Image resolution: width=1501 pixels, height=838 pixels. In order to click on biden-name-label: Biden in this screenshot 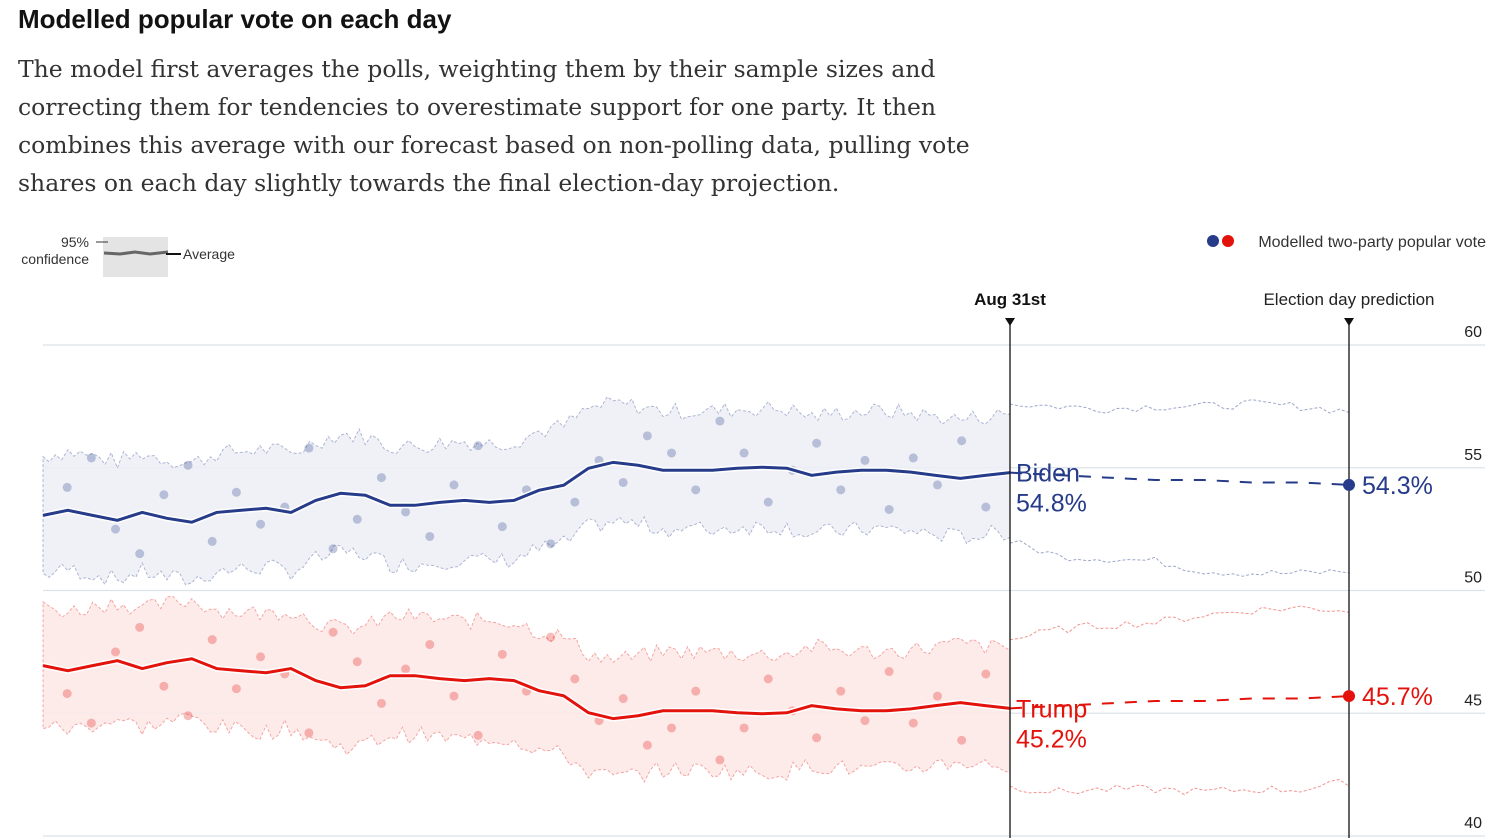, I will do `click(1048, 474)`.